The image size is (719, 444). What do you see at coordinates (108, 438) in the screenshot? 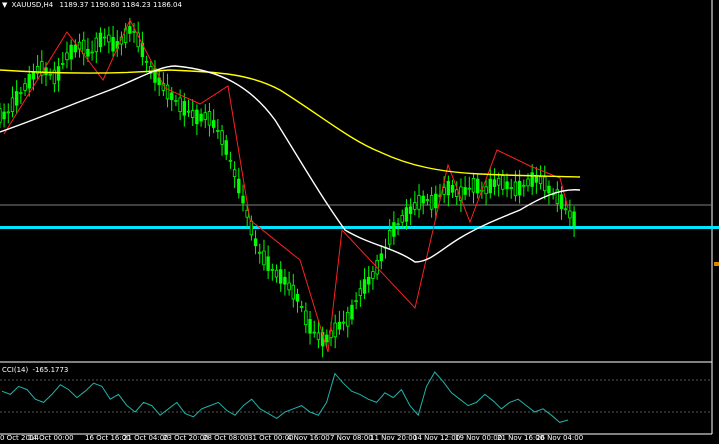
I see `time-axis-label: 16 Oct 16:00` at bounding box center [108, 438].